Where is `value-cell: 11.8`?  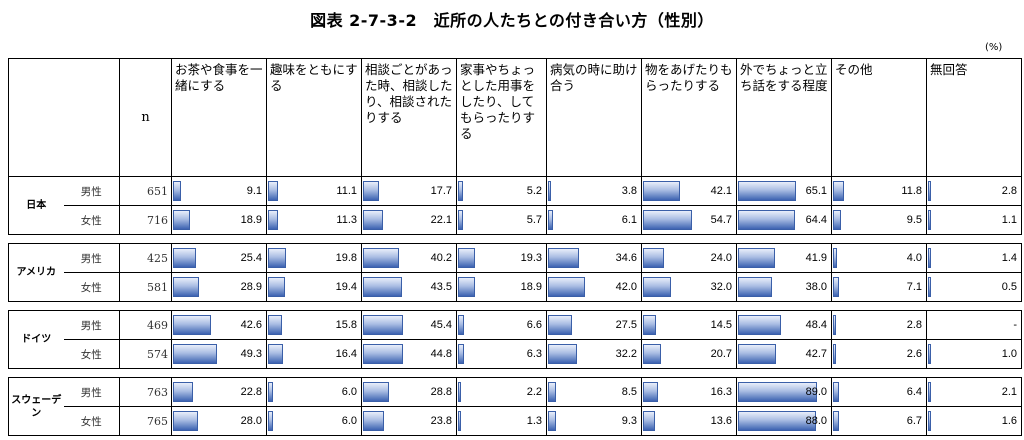
value-cell: 11.8 is located at coordinates (879, 191).